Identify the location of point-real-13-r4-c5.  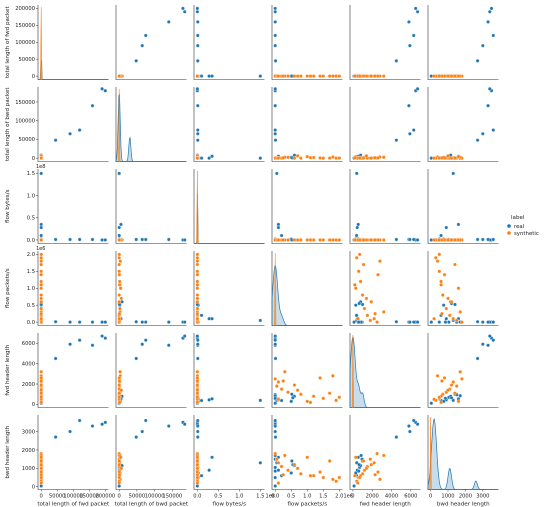
(451, 397).